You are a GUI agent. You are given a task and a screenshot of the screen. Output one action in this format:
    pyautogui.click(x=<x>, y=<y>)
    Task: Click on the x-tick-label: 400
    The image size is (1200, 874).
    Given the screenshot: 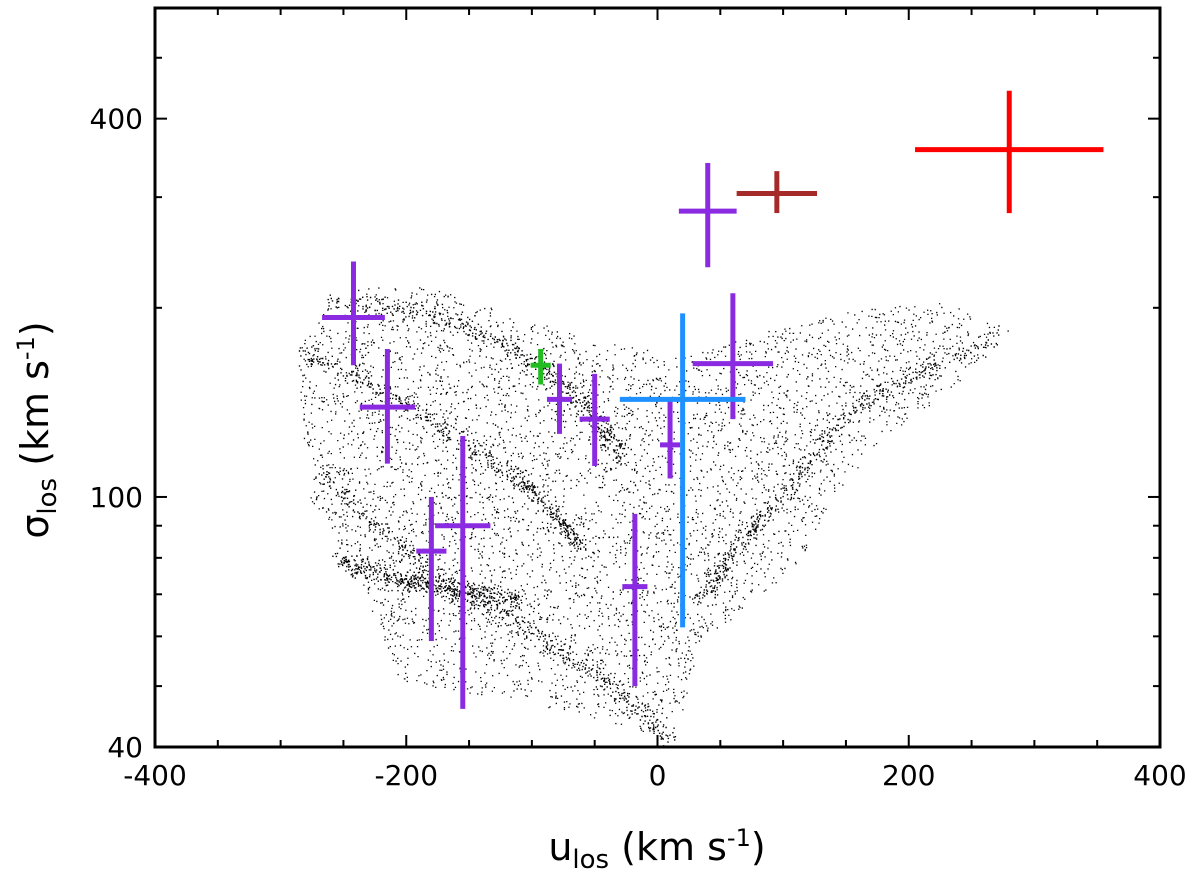 What is the action you would take?
    pyautogui.click(x=1159, y=775)
    